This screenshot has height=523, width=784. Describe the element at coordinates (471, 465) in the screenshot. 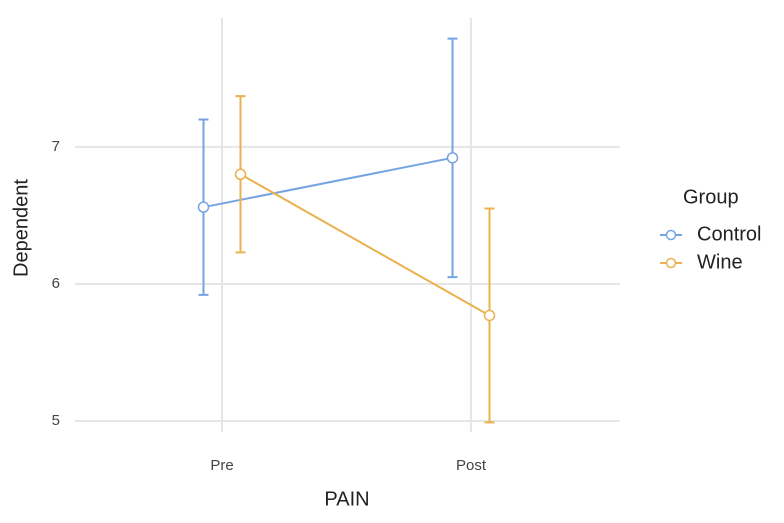

I see `x-tick-label: Post` at that location.